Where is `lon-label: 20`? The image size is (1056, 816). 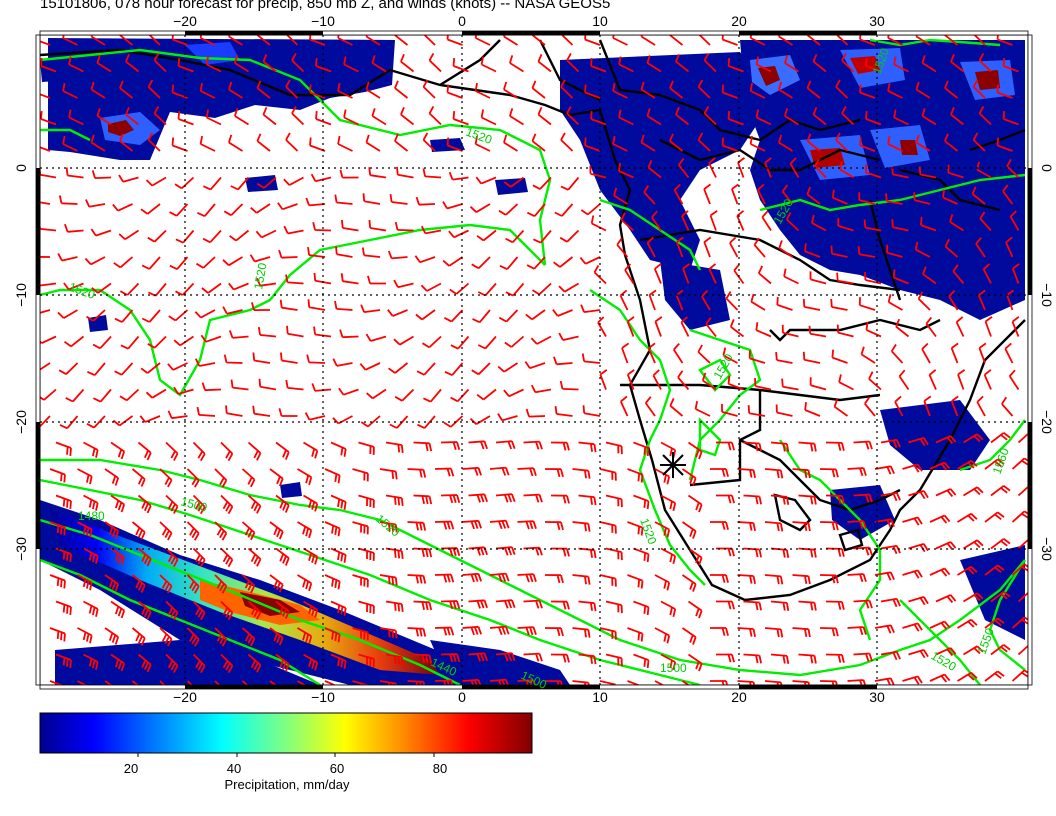 lon-label: 20 is located at coordinates (739, 21).